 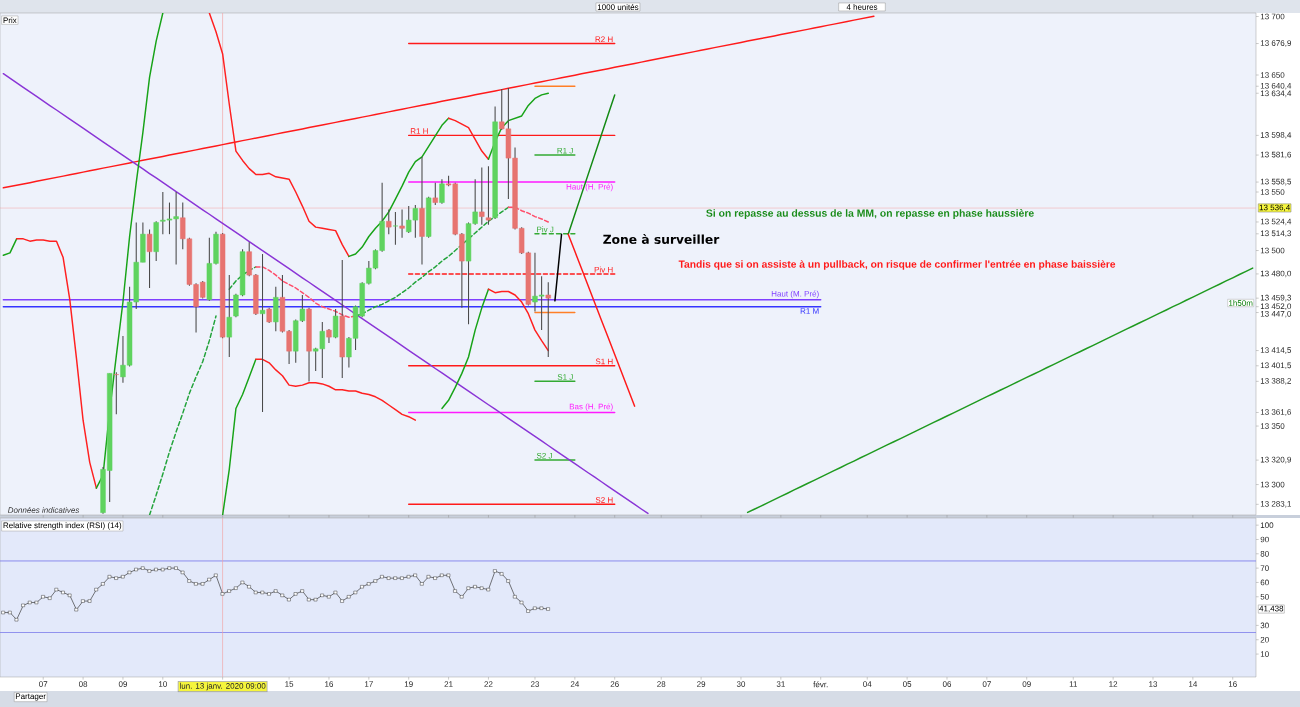 I want to click on x-tick-label: 26, so click(x=614, y=684).